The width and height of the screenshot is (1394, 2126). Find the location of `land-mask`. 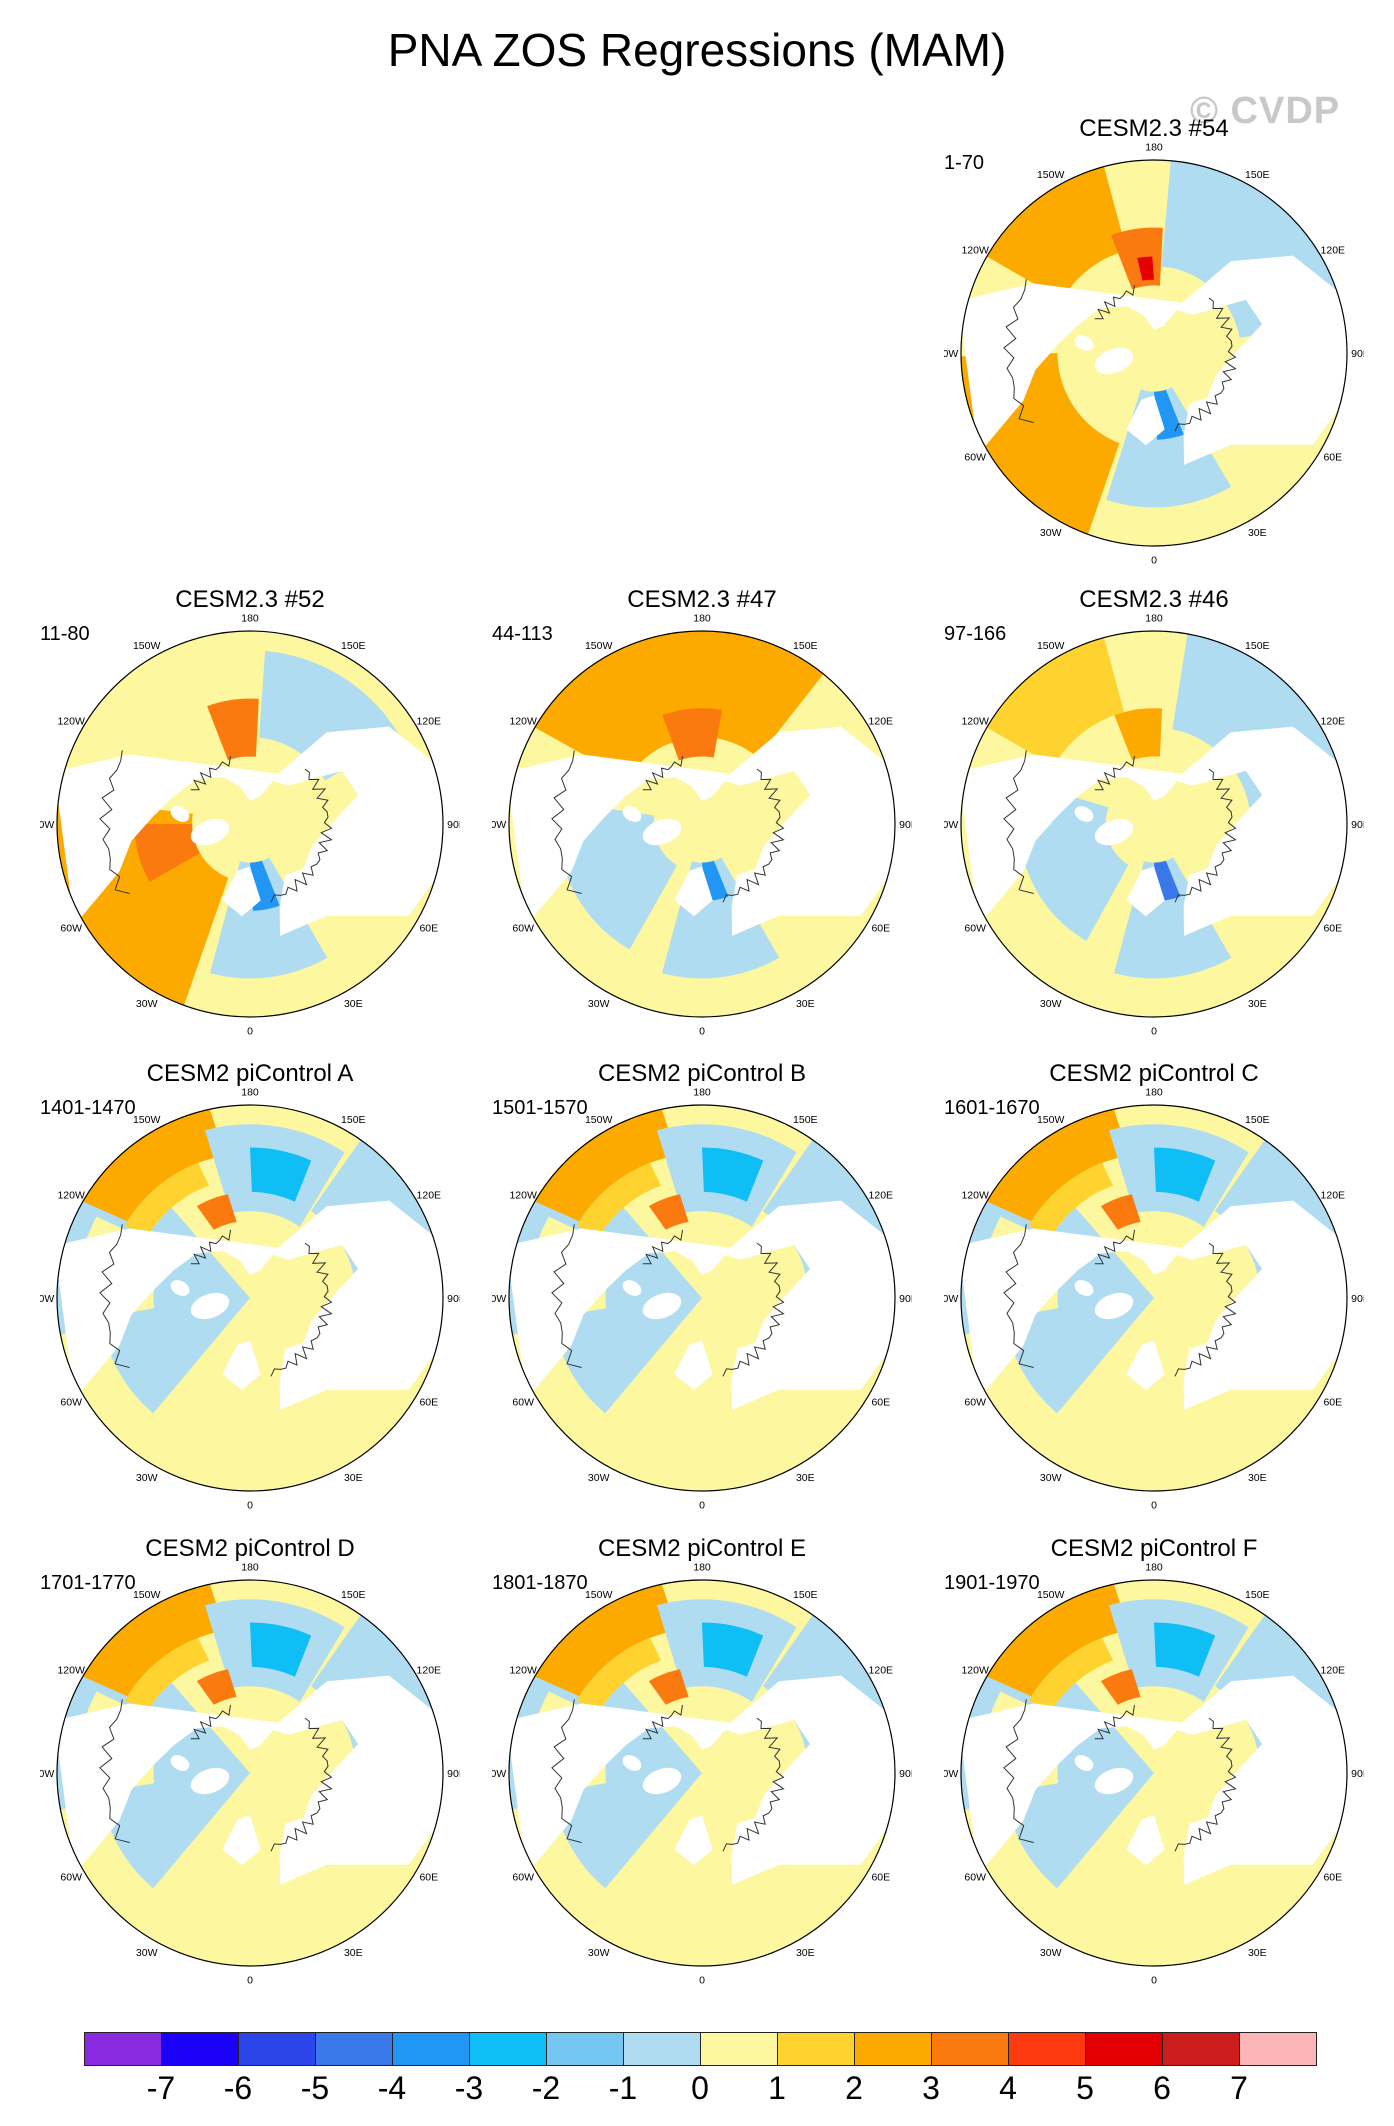

land-mask is located at coordinates (250, 1305).